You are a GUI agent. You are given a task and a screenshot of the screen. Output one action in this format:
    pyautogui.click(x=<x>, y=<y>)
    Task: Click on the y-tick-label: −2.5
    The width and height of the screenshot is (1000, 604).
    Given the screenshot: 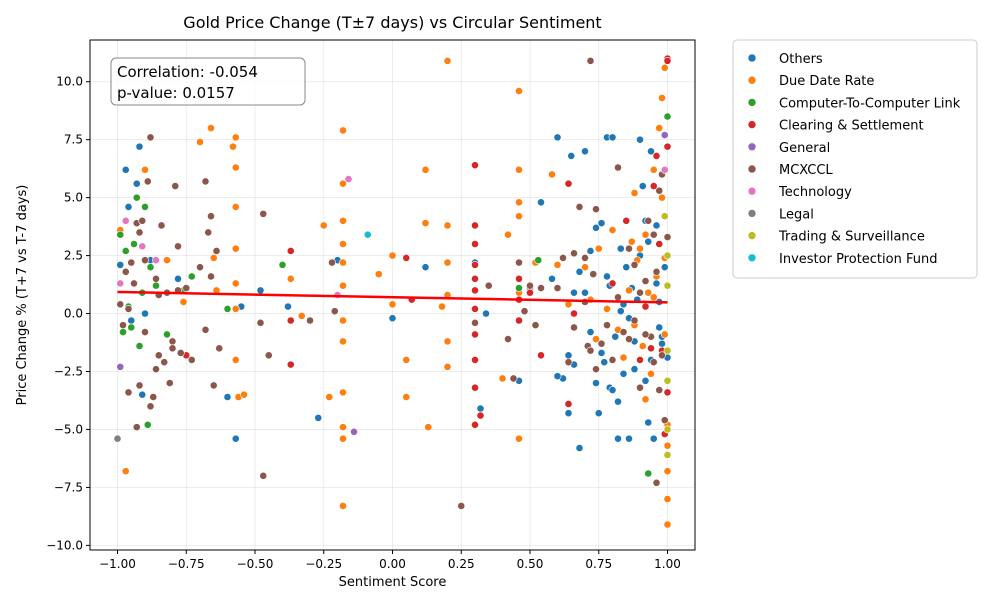 What is the action you would take?
    pyautogui.click(x=68, y=372)
    